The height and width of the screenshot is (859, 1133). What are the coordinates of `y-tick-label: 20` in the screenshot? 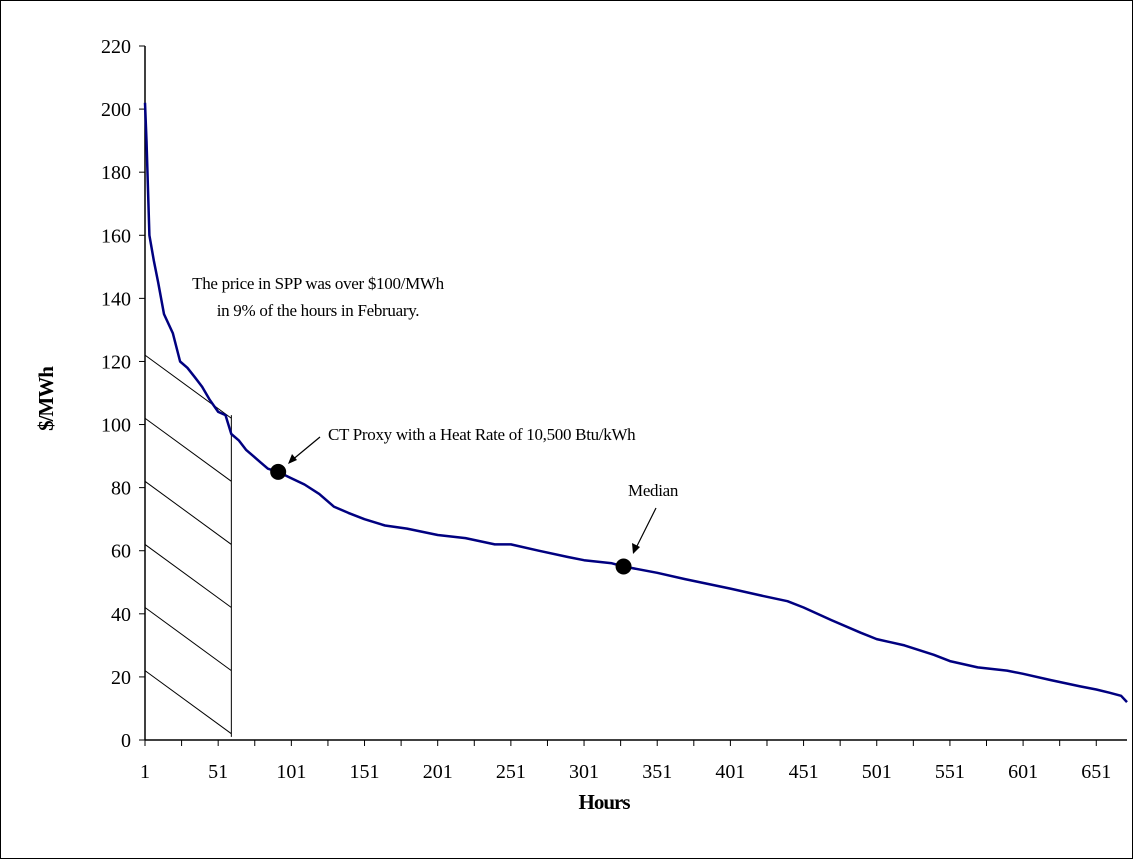 It's located at (121, 678).